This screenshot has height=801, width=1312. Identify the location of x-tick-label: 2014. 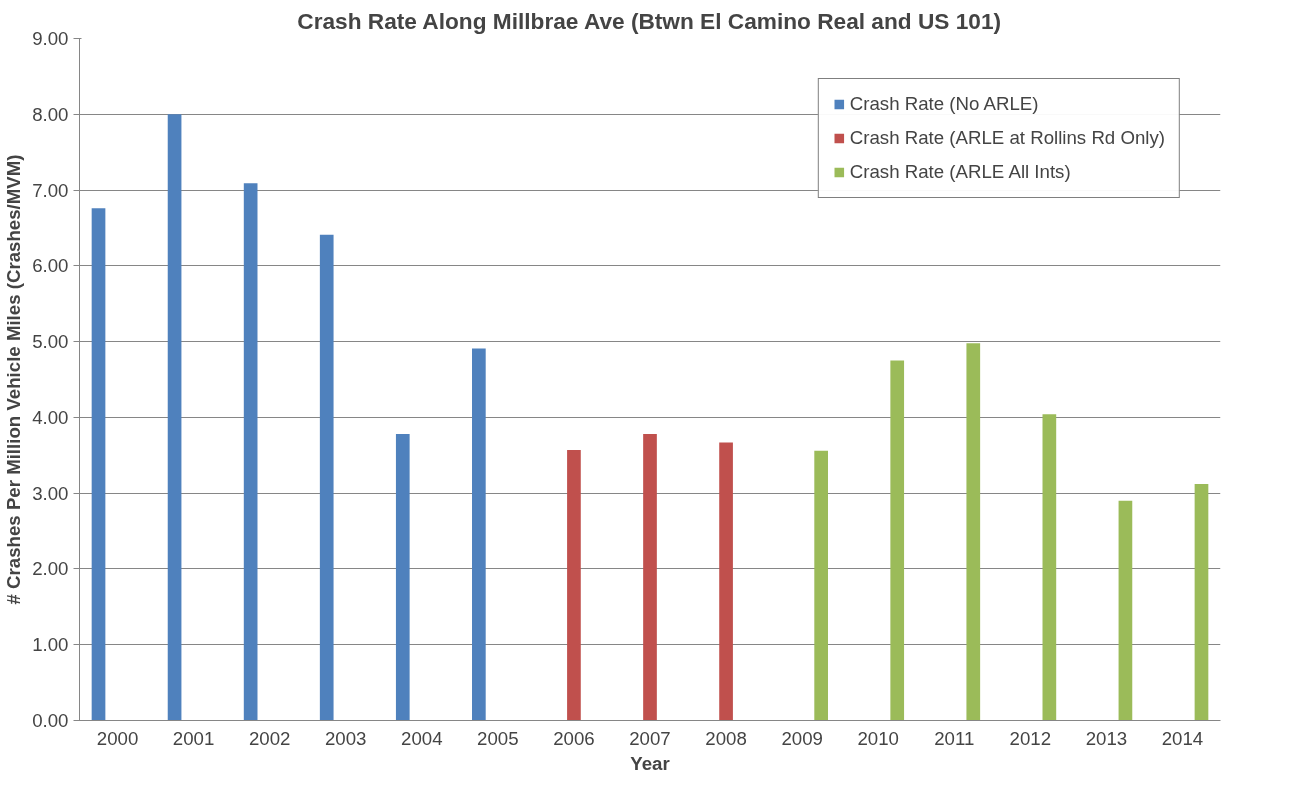
(1182, 738).